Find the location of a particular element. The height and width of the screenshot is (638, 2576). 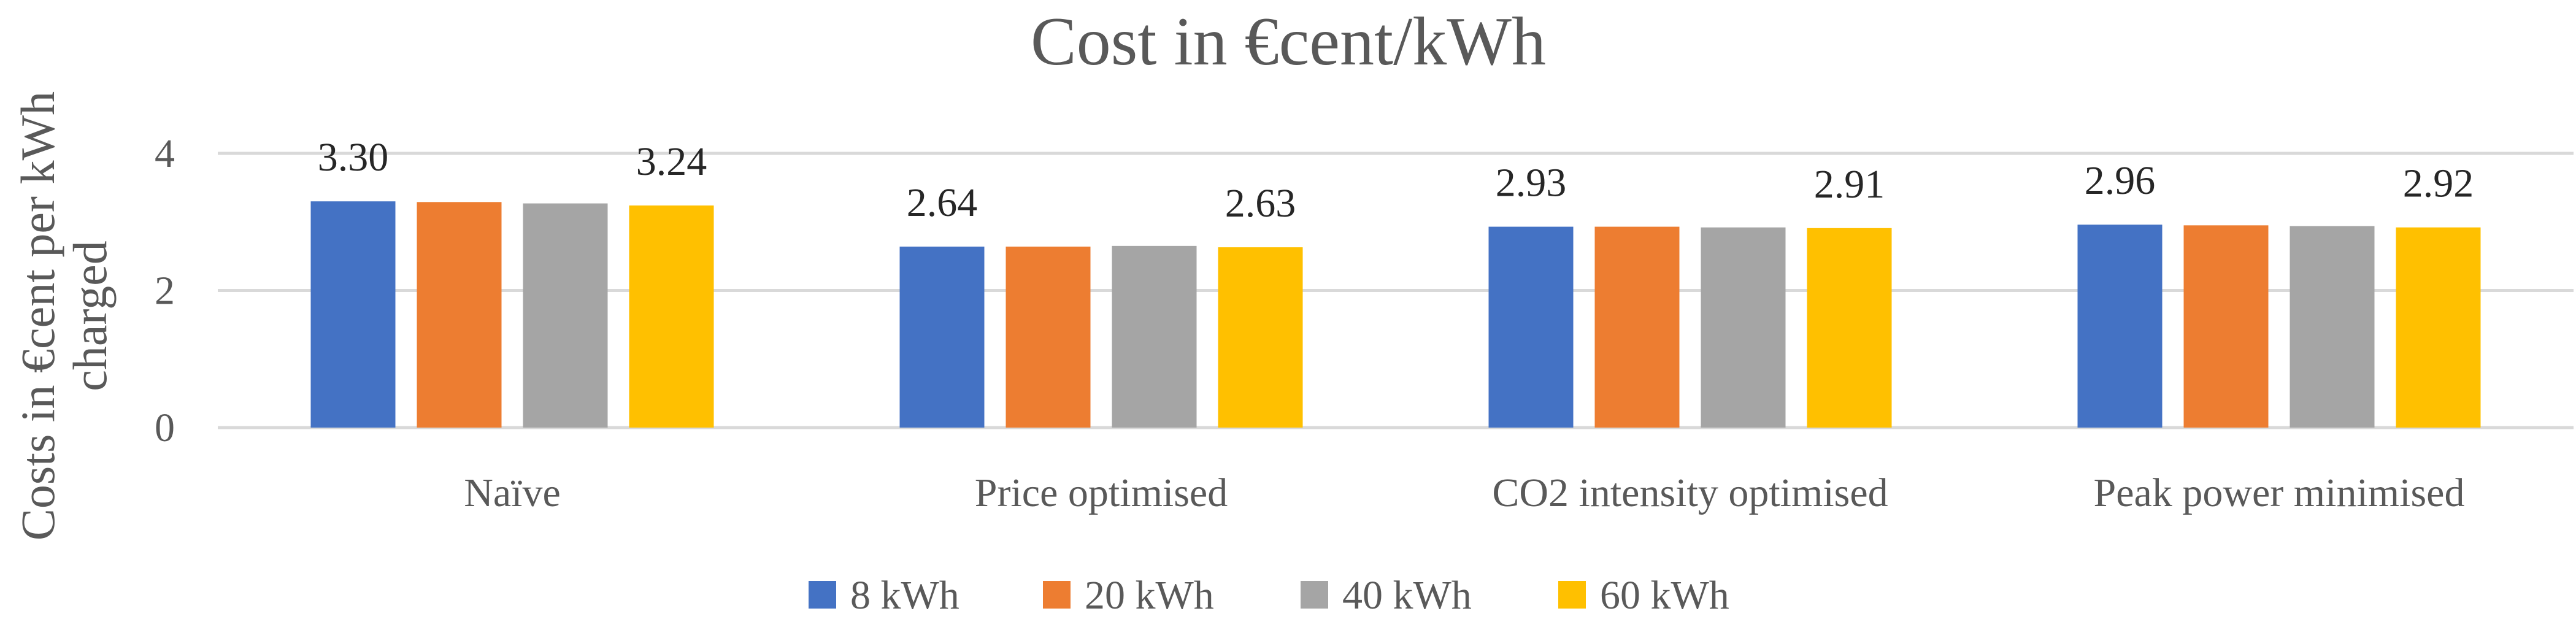

data-label: 2.64 is located at coordinates (942, 202).